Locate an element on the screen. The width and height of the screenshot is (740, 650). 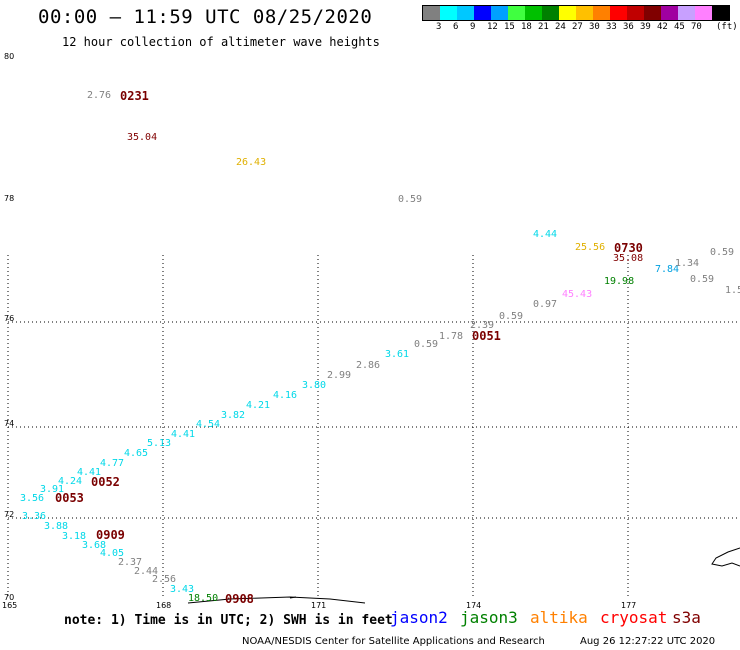
colorbar-label: 18 is located at coordinates (526, 27).